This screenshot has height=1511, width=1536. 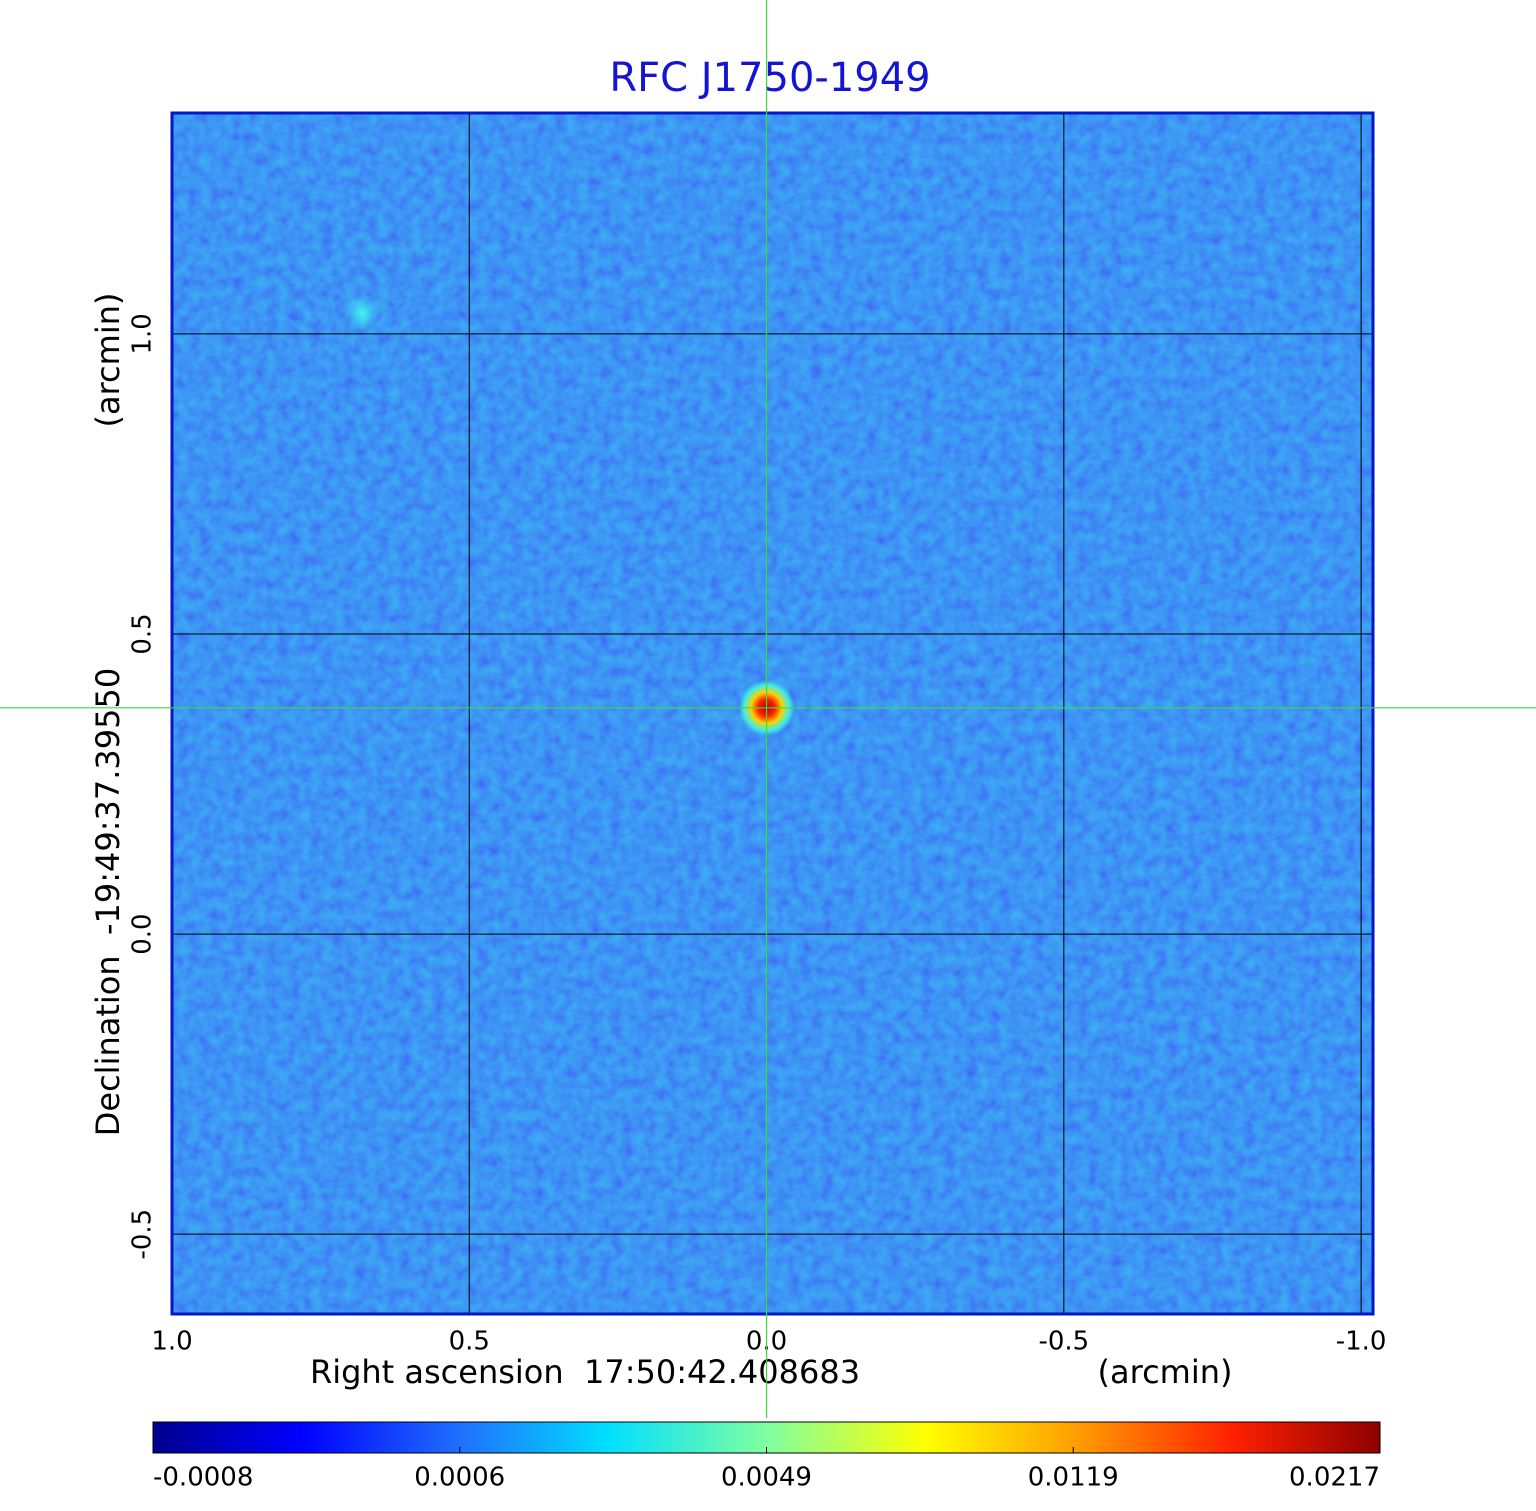 What do you see at coordinates (203, 1478) in the screenshot?
I see `colorbar-tick-label: -0.0008` at bounding box center [203, 1478].